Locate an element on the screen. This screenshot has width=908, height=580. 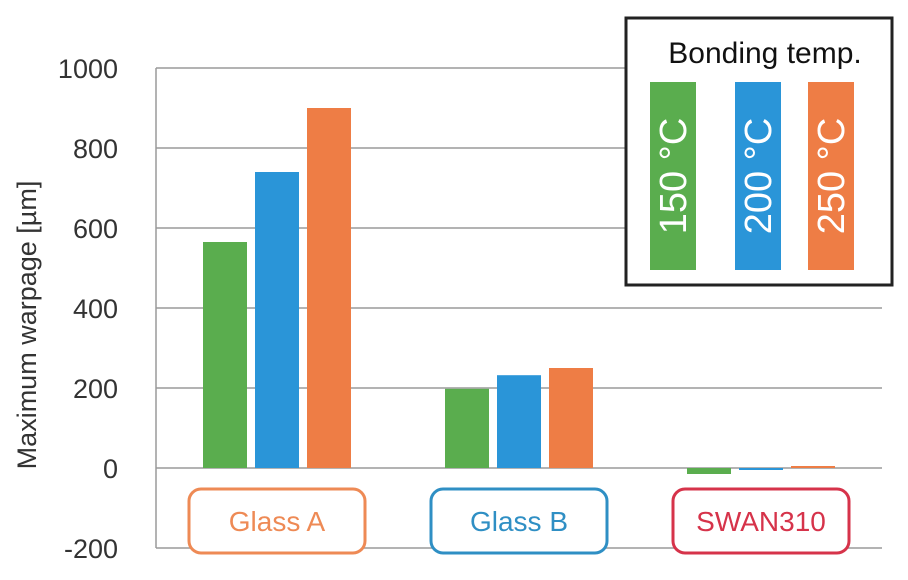
category-label: SWAN310 is located at coordinates (761, 521).